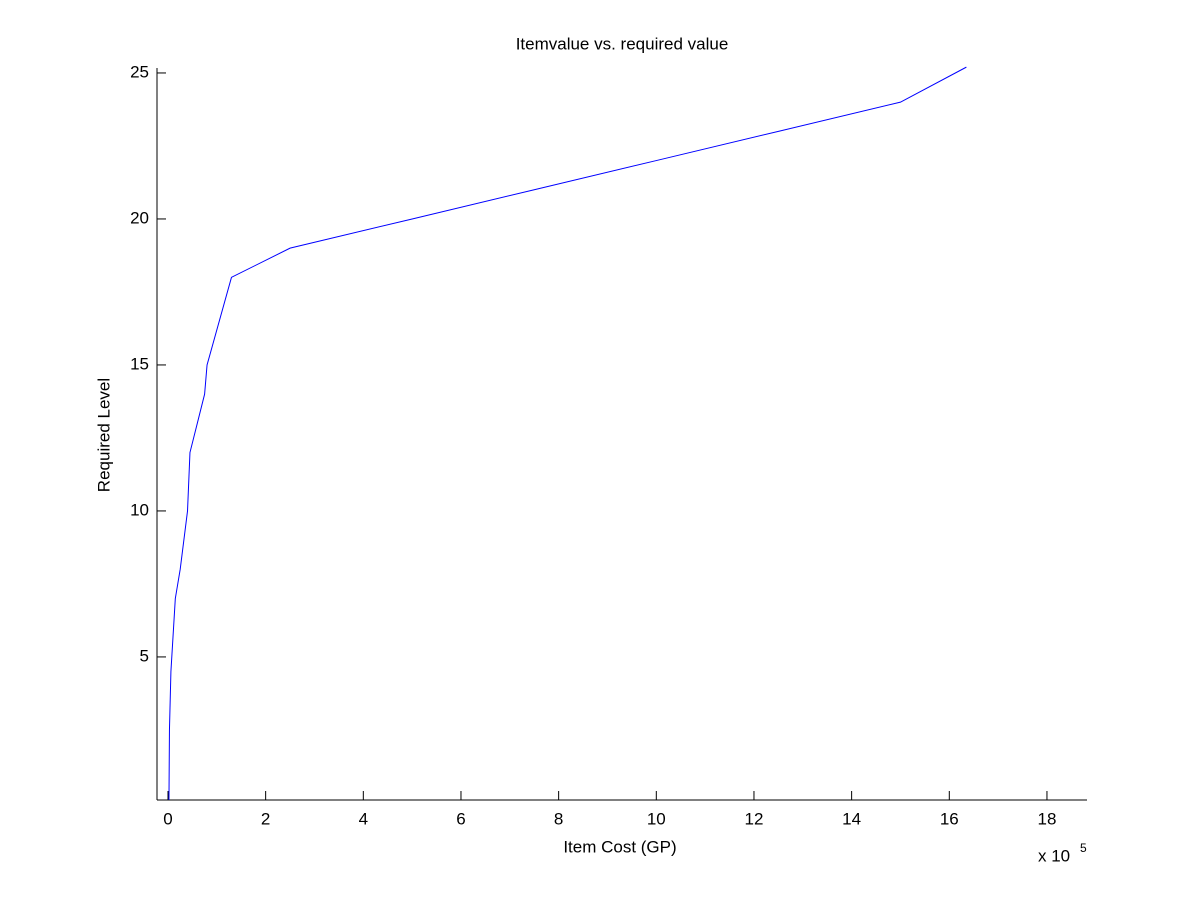 The height and width of the screenshot is (900, 1201). Describe the element at coordinates (363, 818) in the screenshot. I see `x-tick-label: 4` at that location.